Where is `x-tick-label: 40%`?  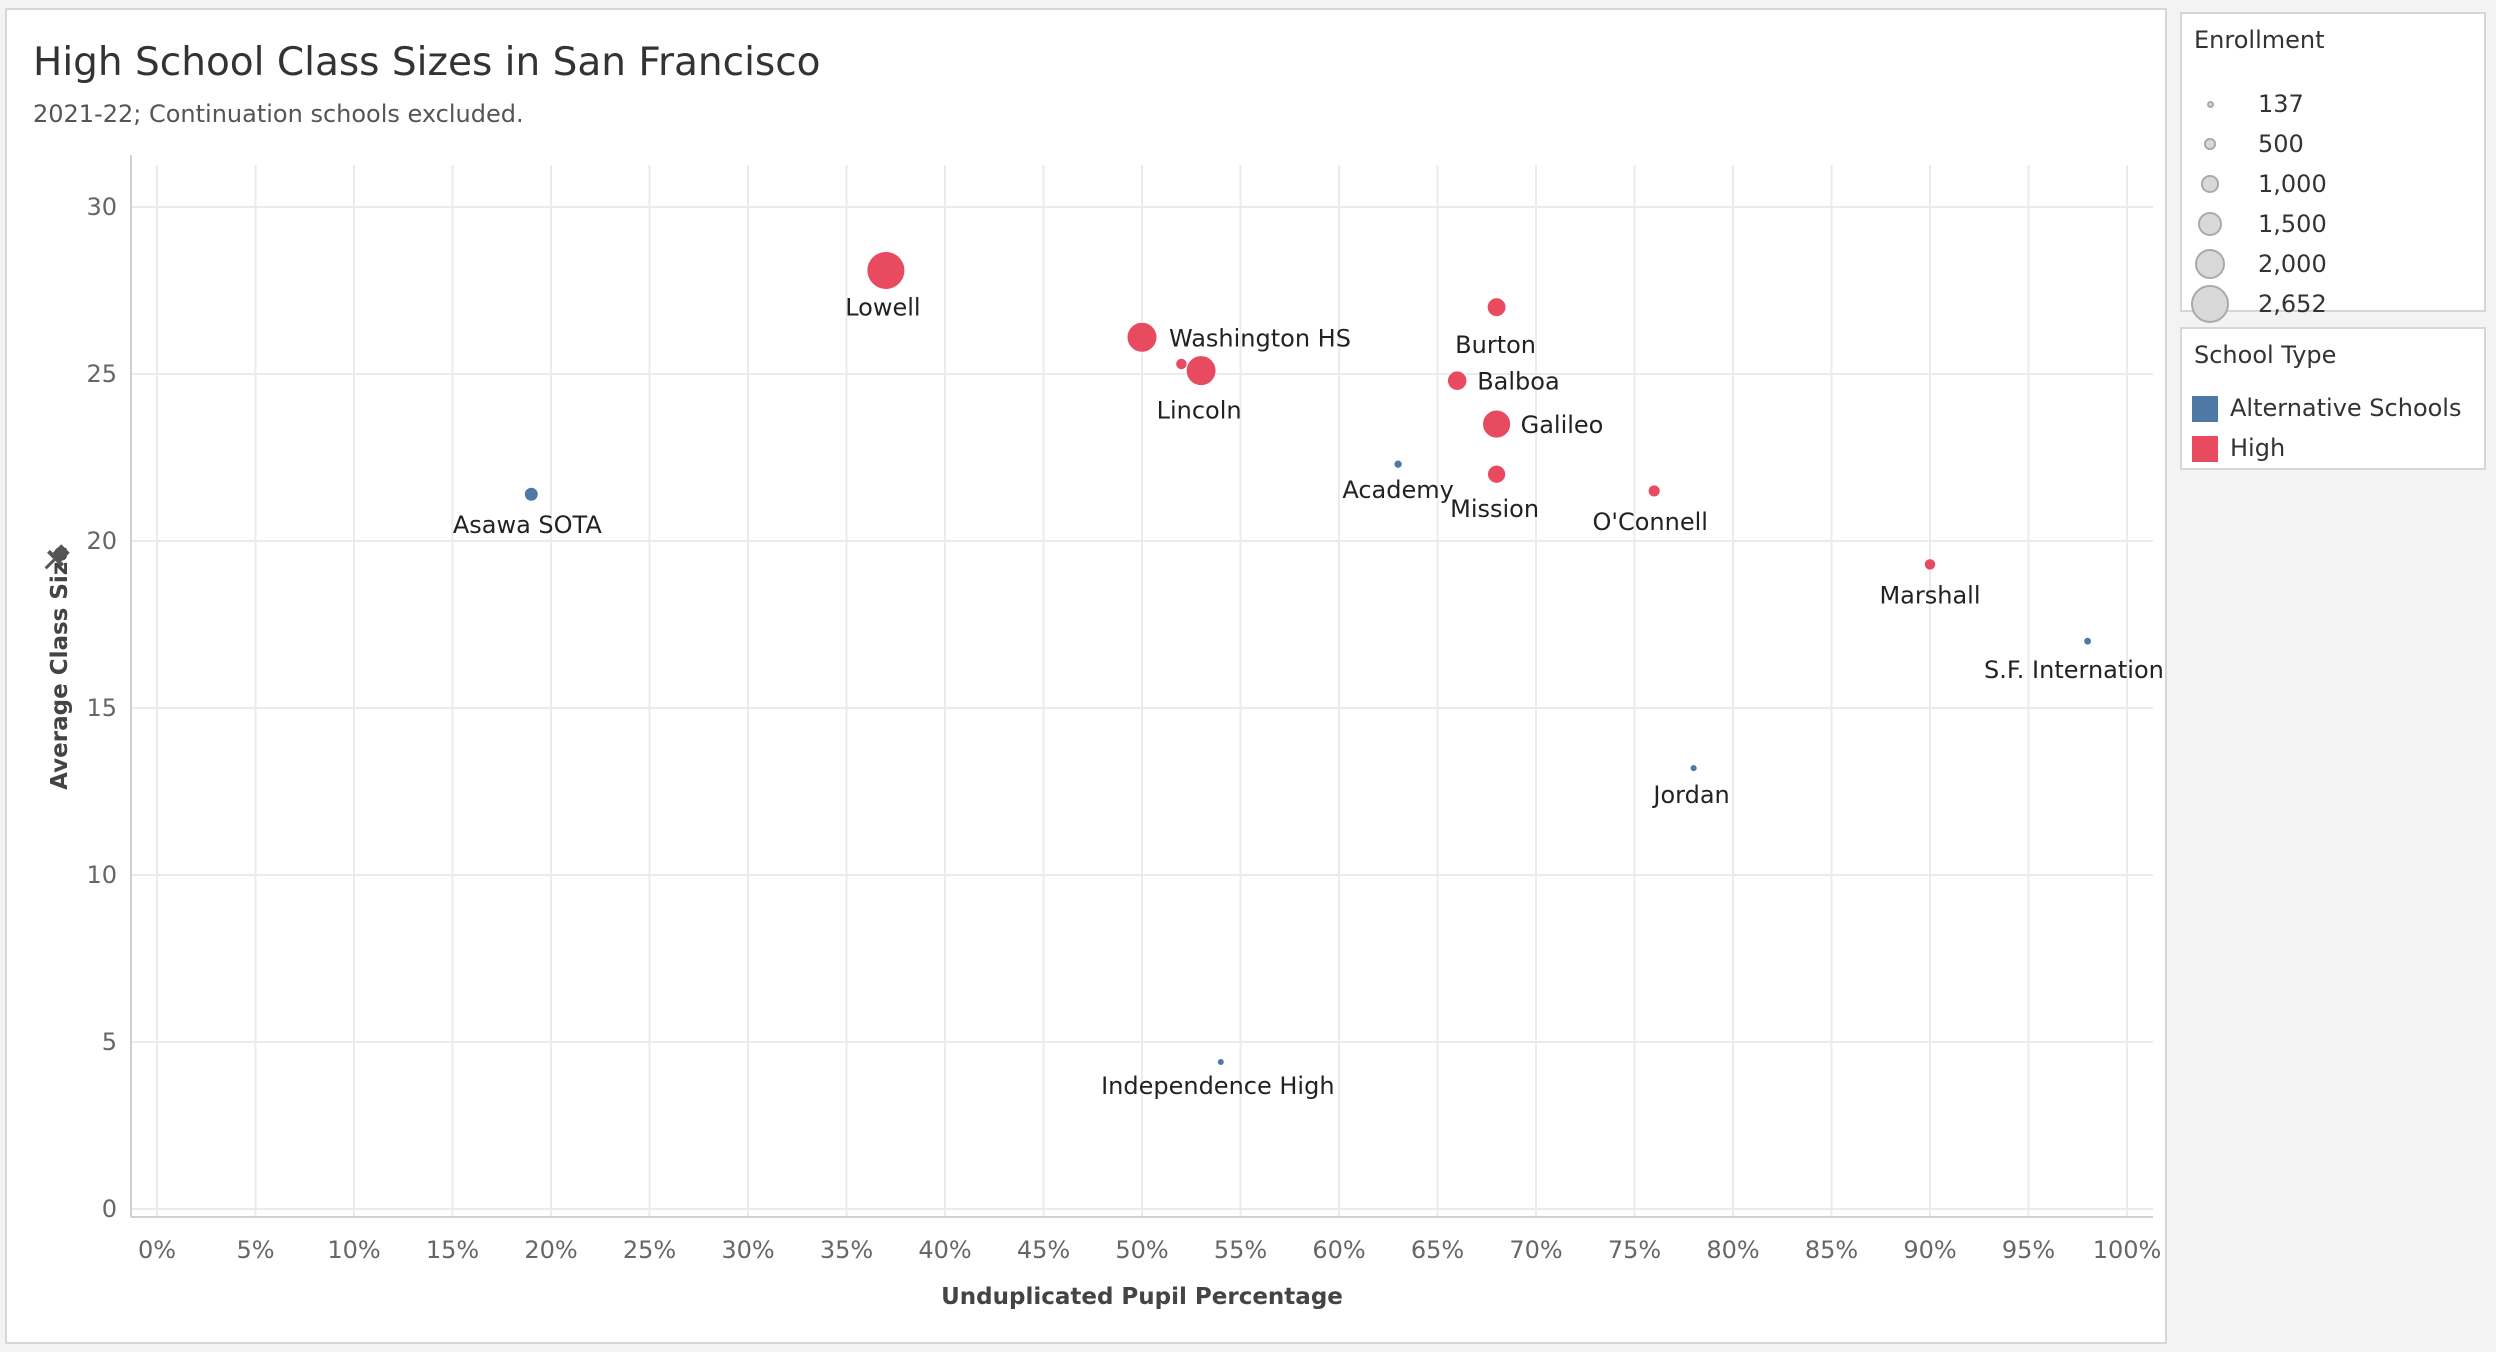
x-tick-label: 40% is located at coordinates (944, 1250).